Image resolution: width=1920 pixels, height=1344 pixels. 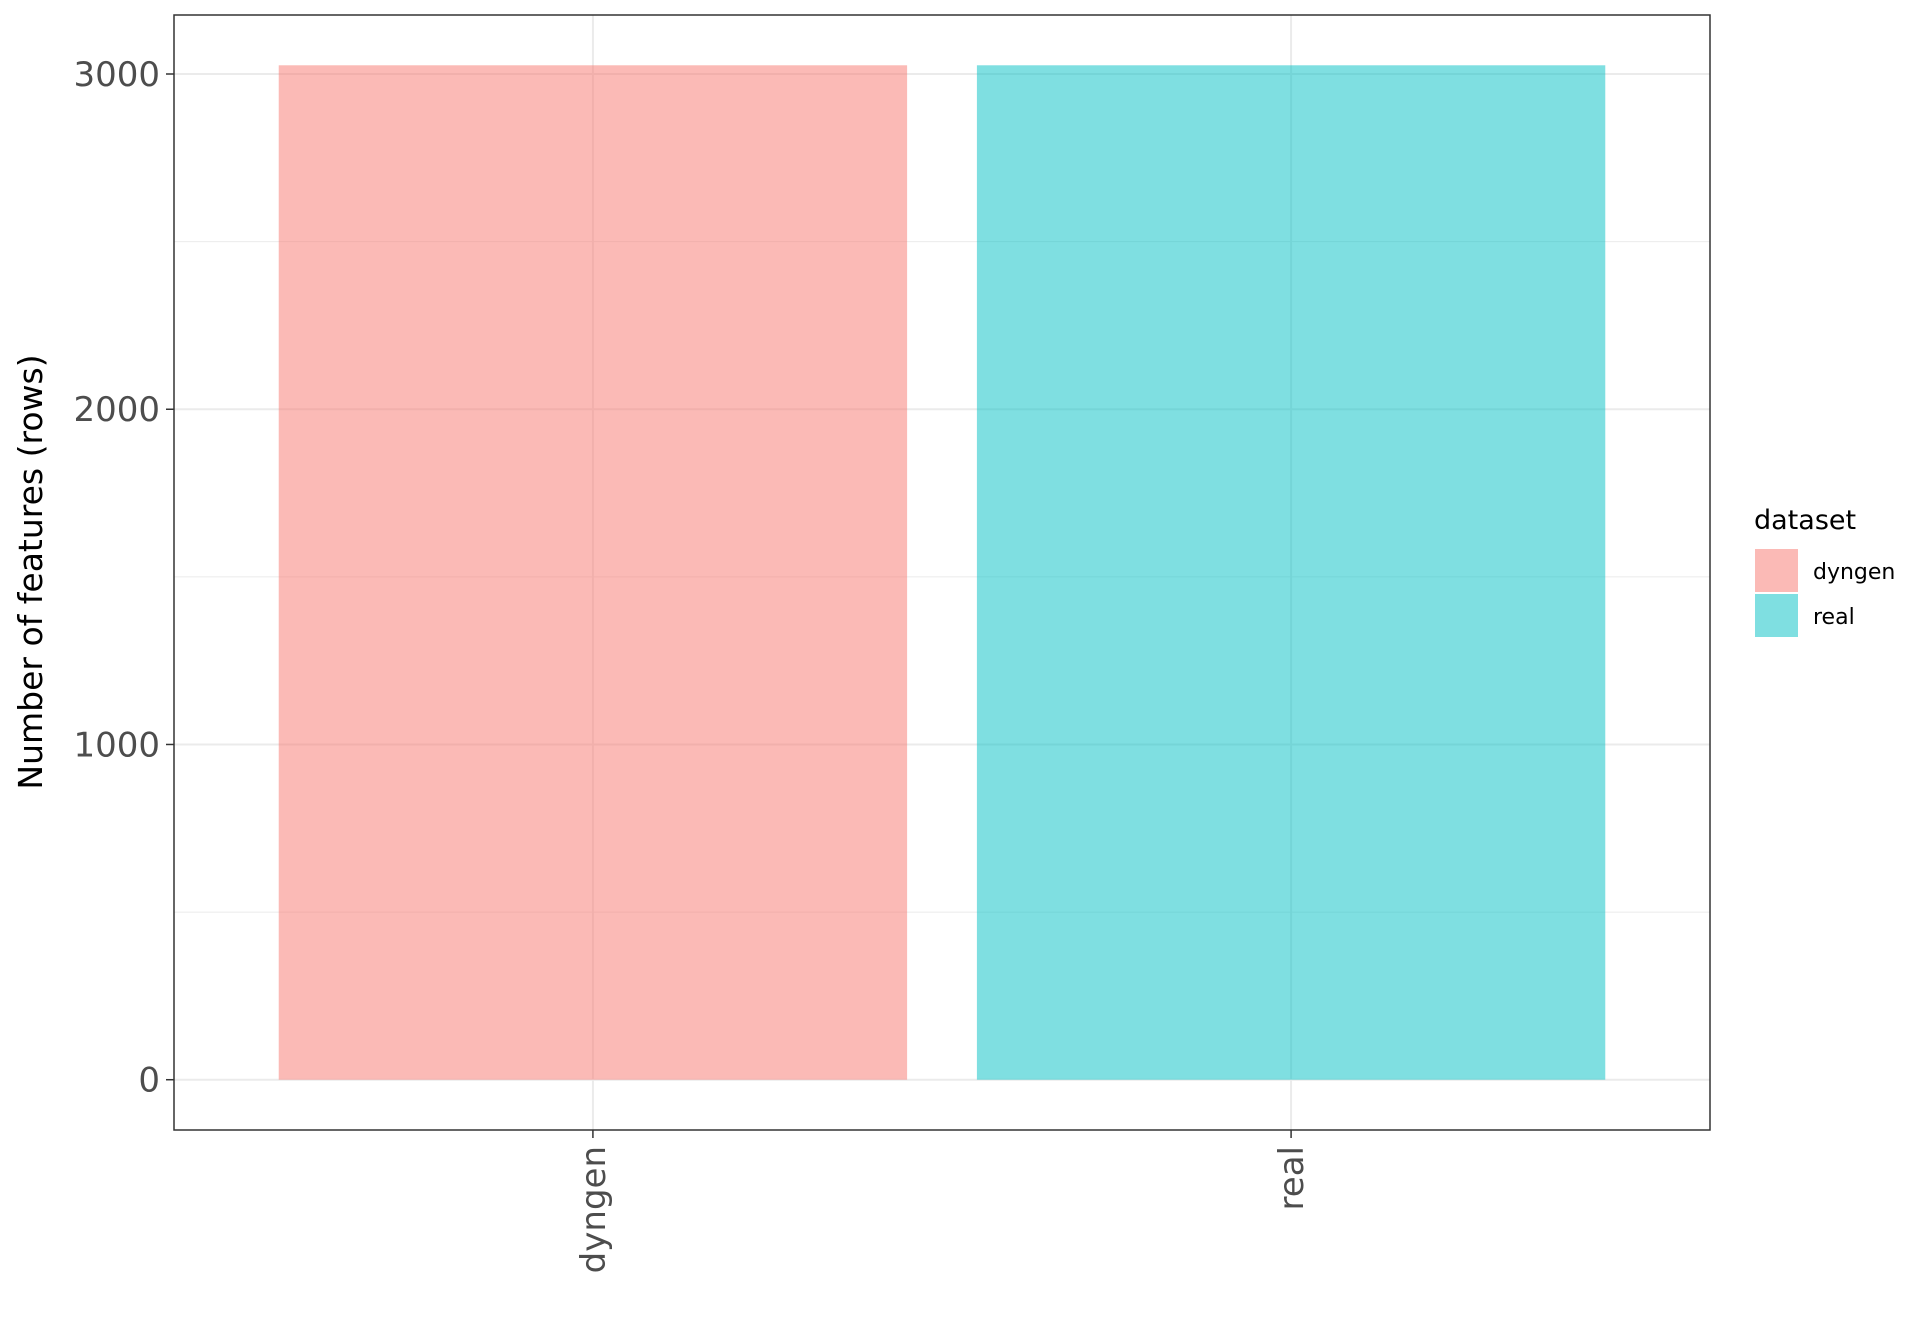 I want to click on legend: dataset dyngen real, so click(x=1824, y=571).